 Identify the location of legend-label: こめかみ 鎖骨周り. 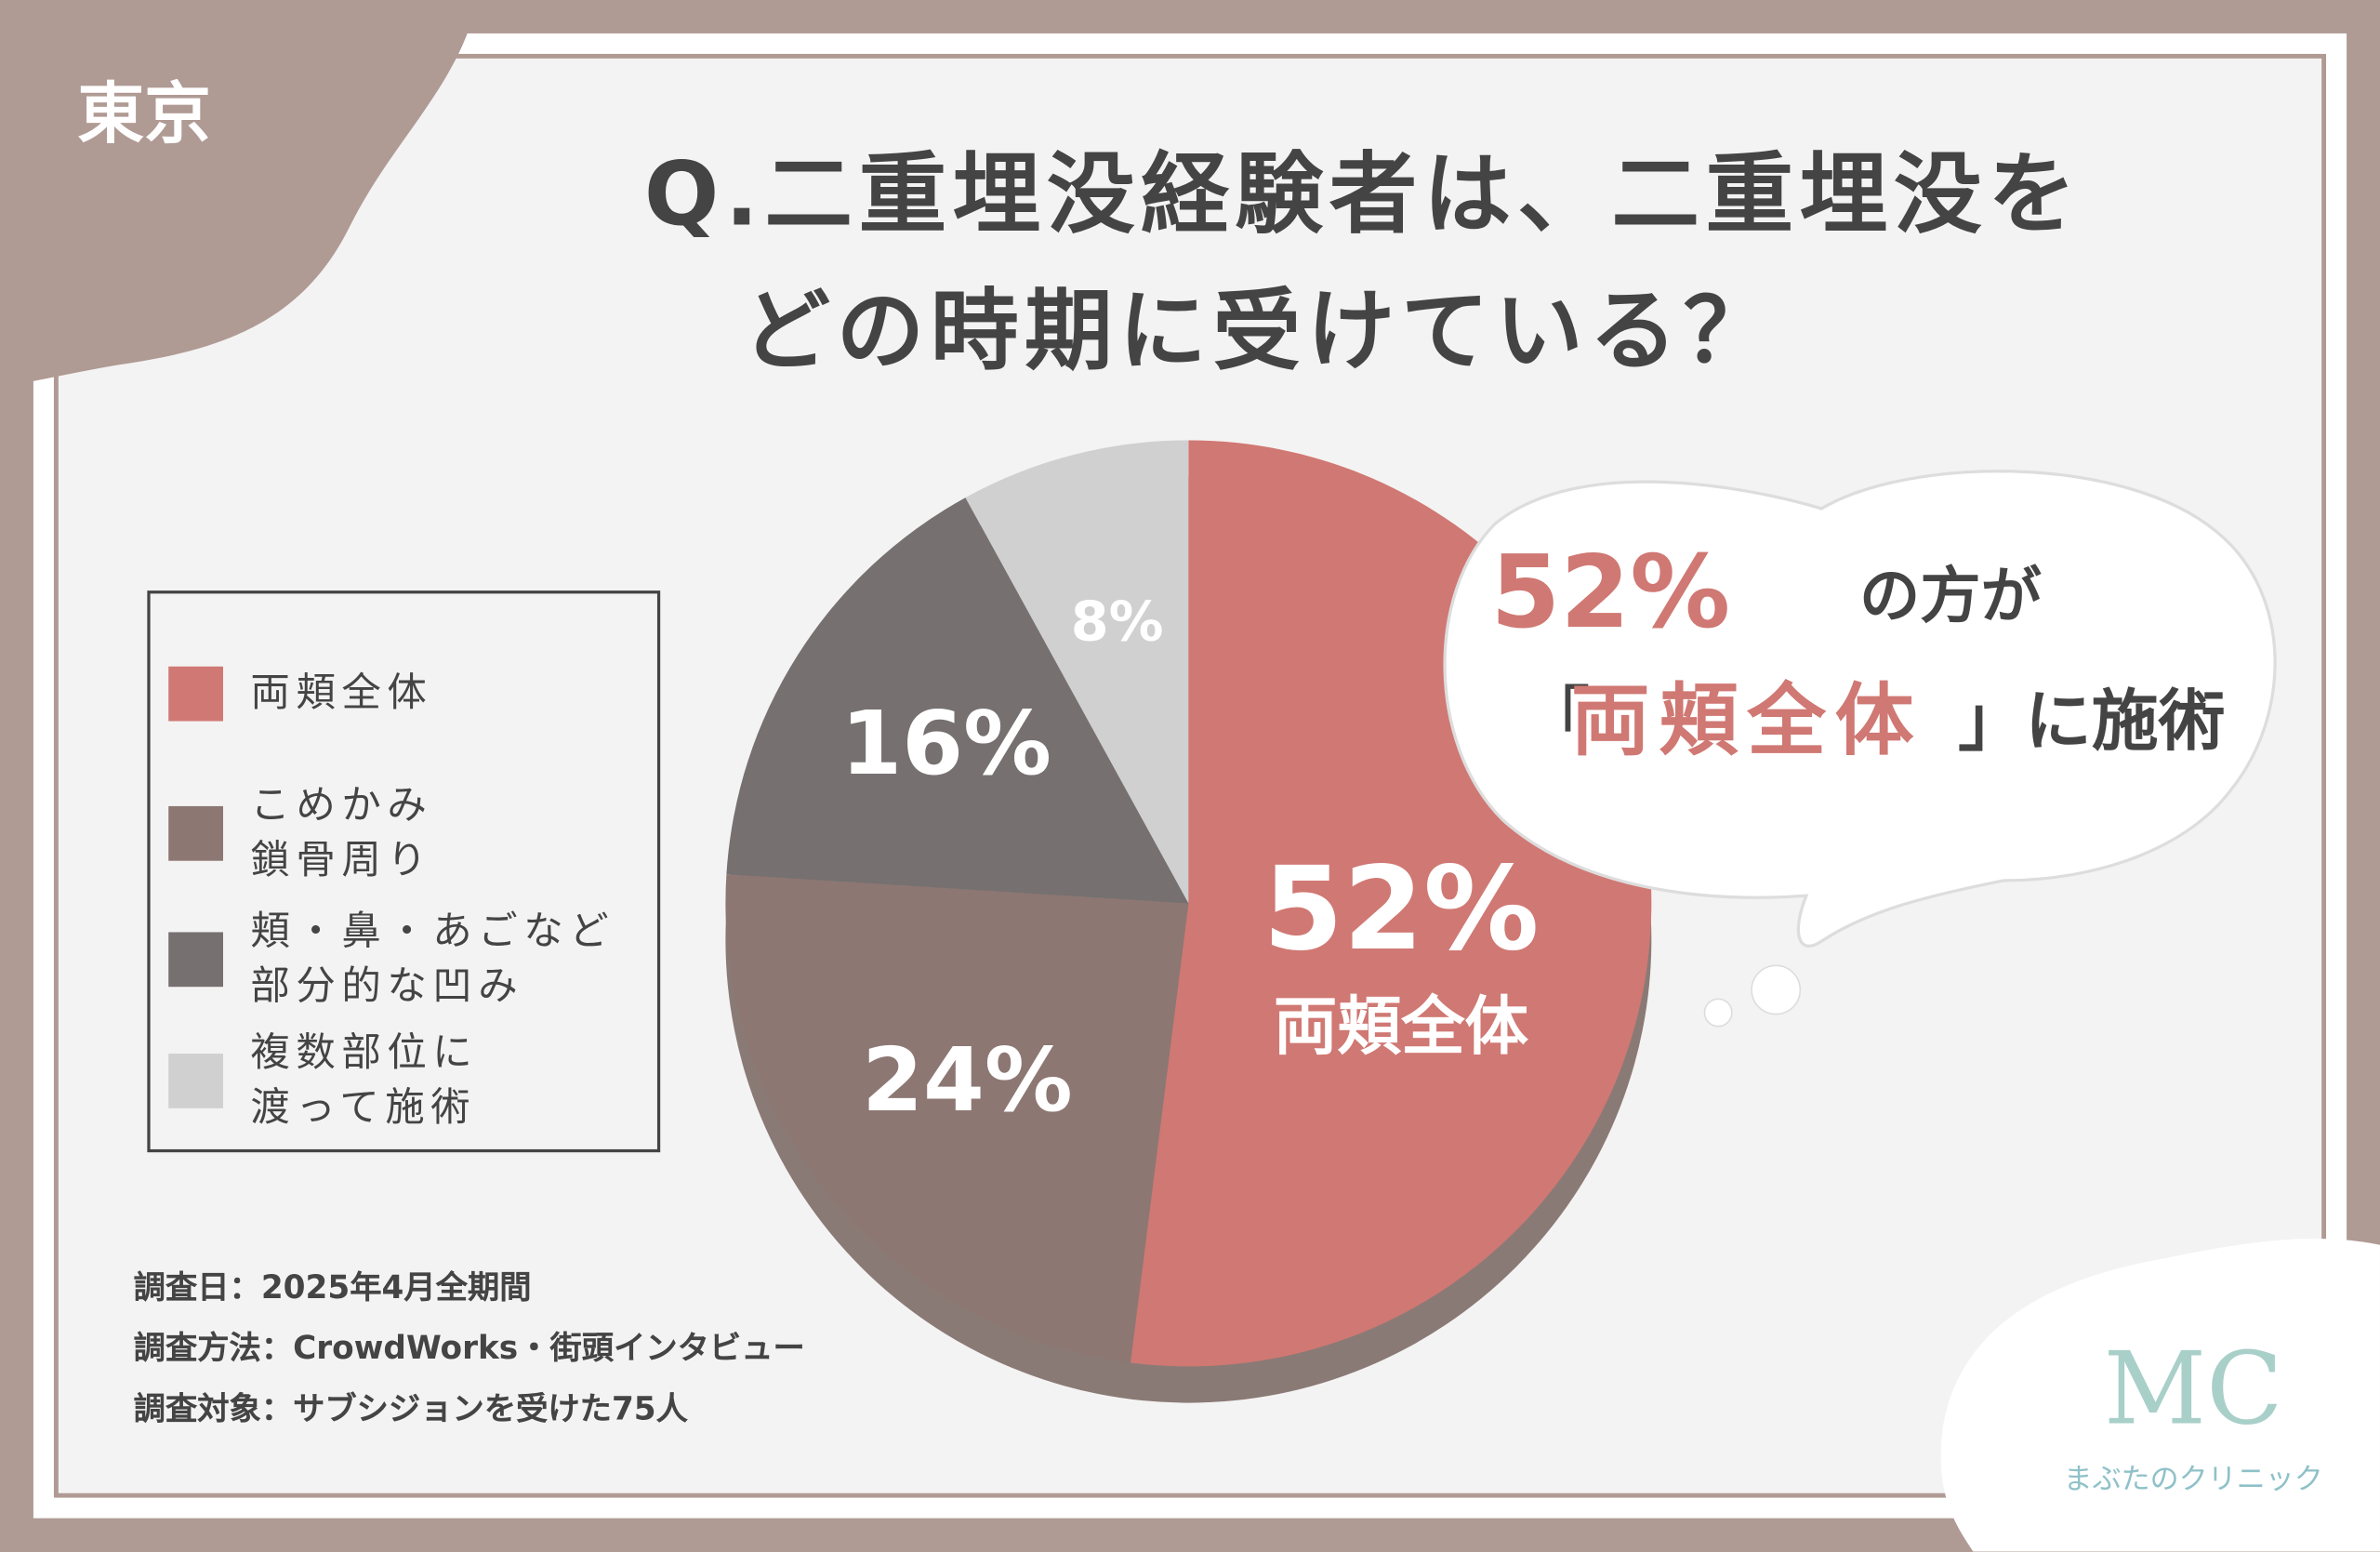
(341, 833).